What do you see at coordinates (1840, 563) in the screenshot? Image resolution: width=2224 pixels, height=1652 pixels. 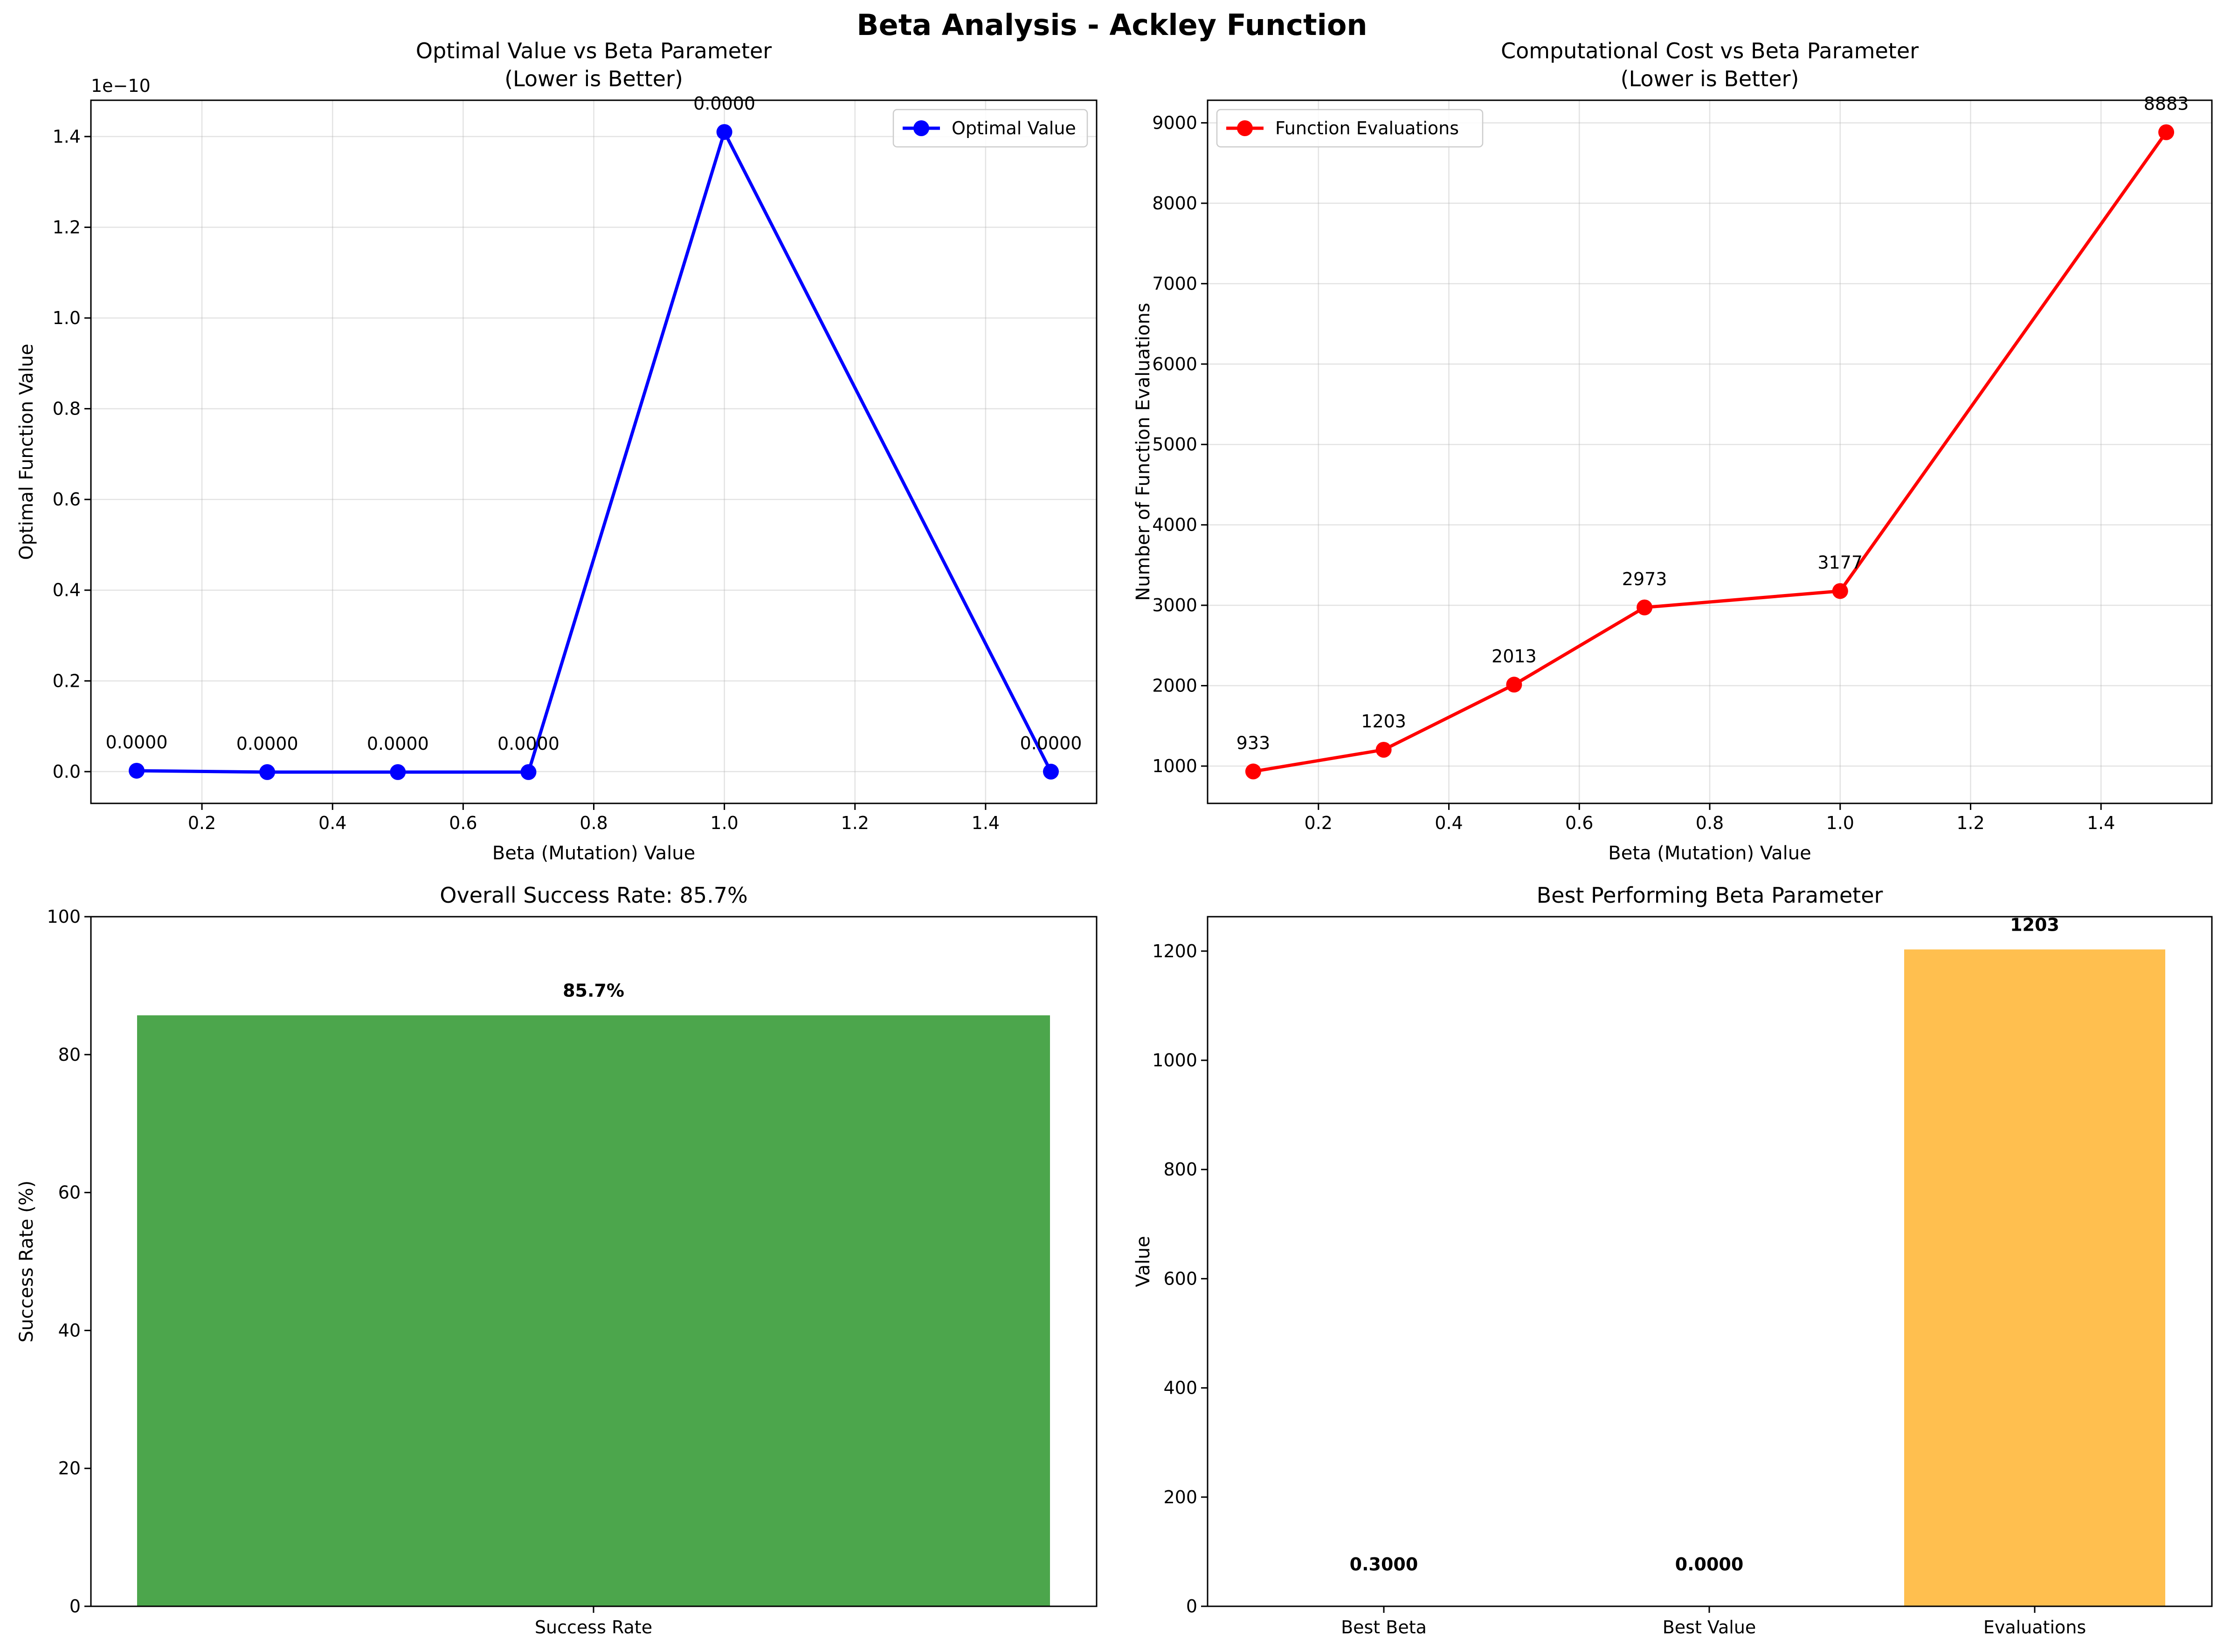 I see `data-label: 3177` at bounding box center [1840, 563].